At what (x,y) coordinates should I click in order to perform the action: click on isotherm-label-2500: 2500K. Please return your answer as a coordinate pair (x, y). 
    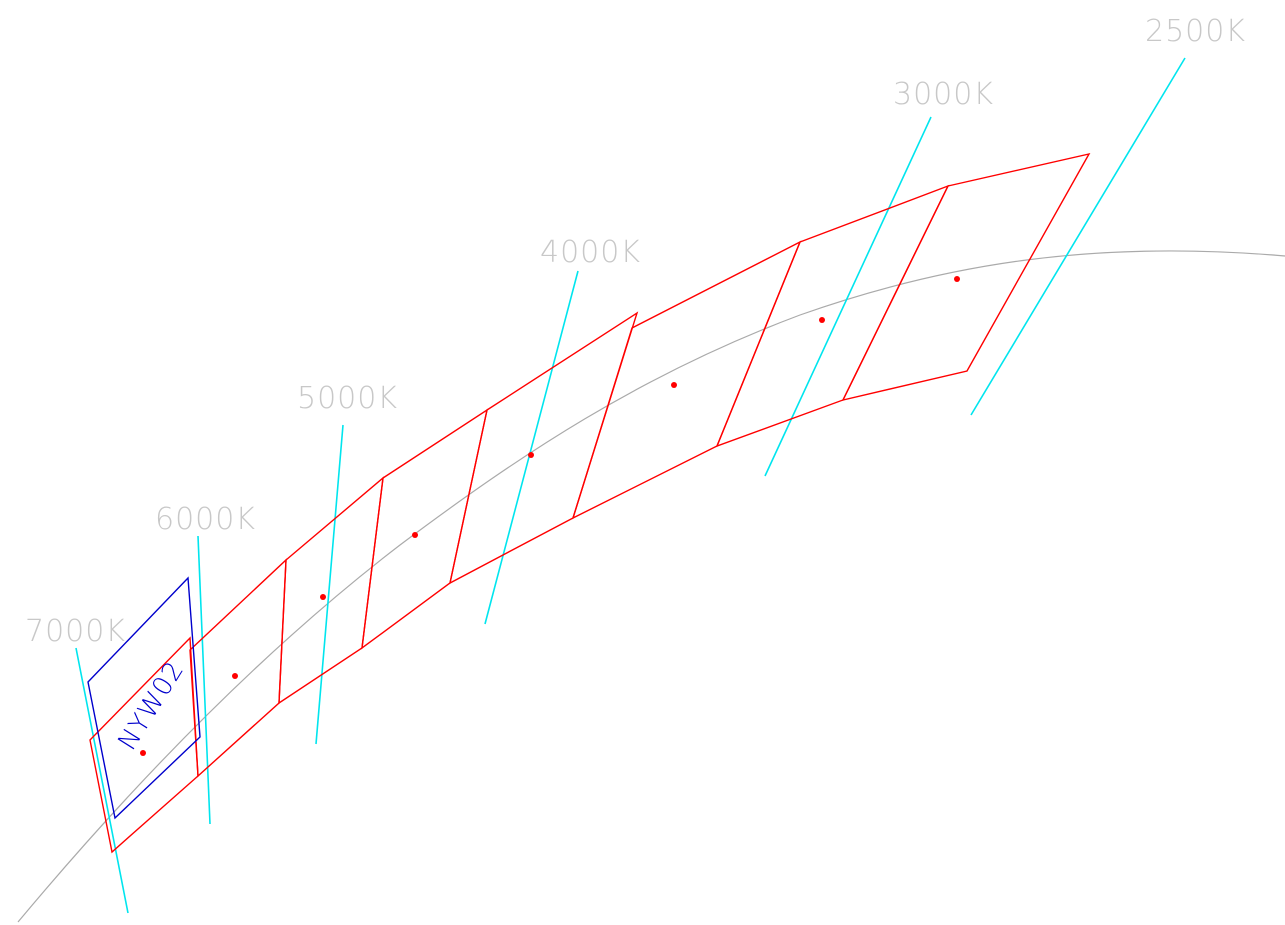
    Looking at the image, I should click on (1195, 31).